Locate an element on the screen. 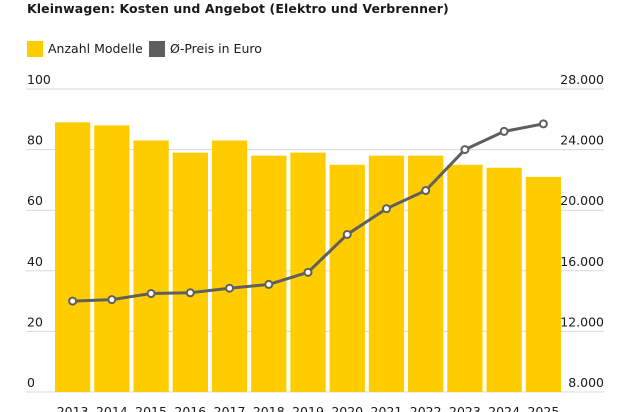 Image resolution: width=630 pixels, height=412 pixels. price-point-2014 is located at coordinates (112, 300).